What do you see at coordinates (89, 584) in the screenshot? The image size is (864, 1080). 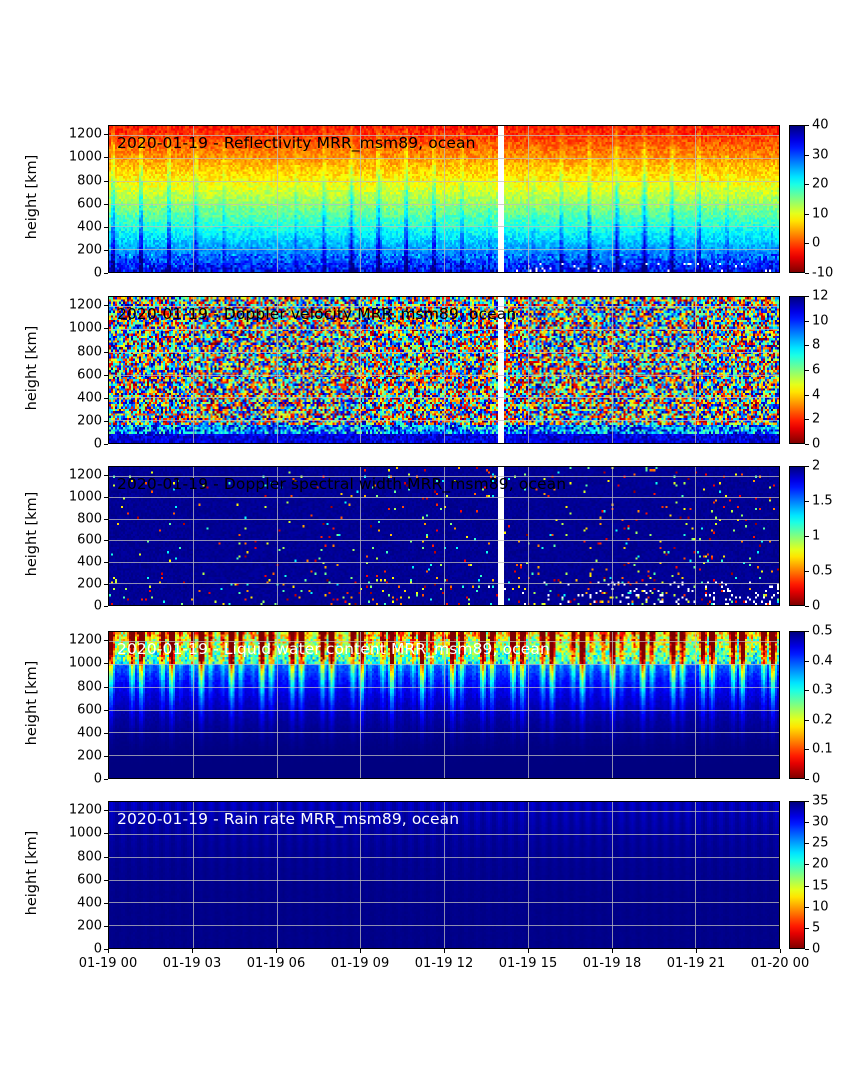 I see `panel-3-ytick-label: 200` at bounding box center [89, 584].